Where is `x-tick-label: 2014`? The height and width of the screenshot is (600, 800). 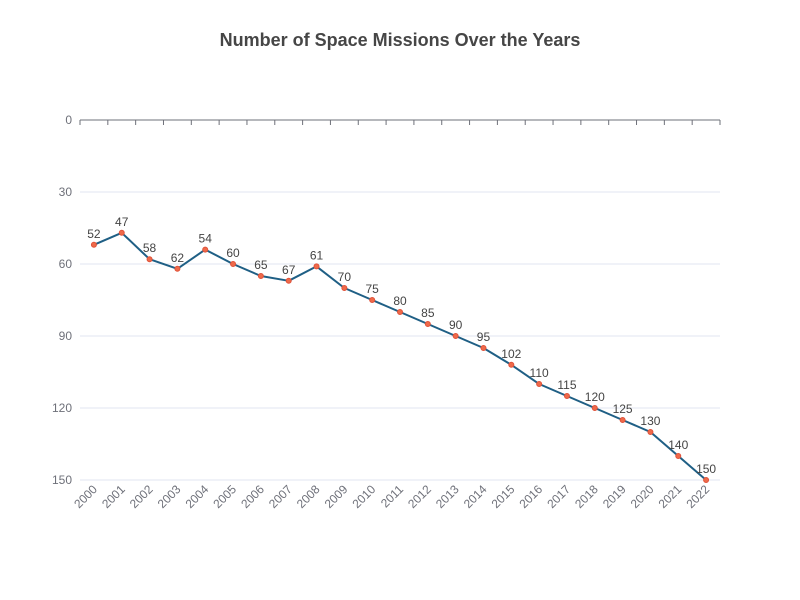
x-tick-label: 2014 is located at coordinates (475, 496).